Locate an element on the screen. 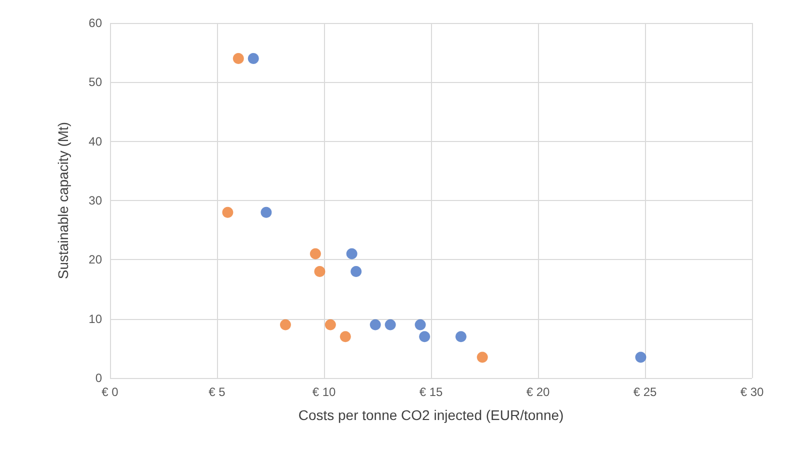 This screenshot has height=466, width=788. y-tick-label: 0 is located at coordinates (98, 378).